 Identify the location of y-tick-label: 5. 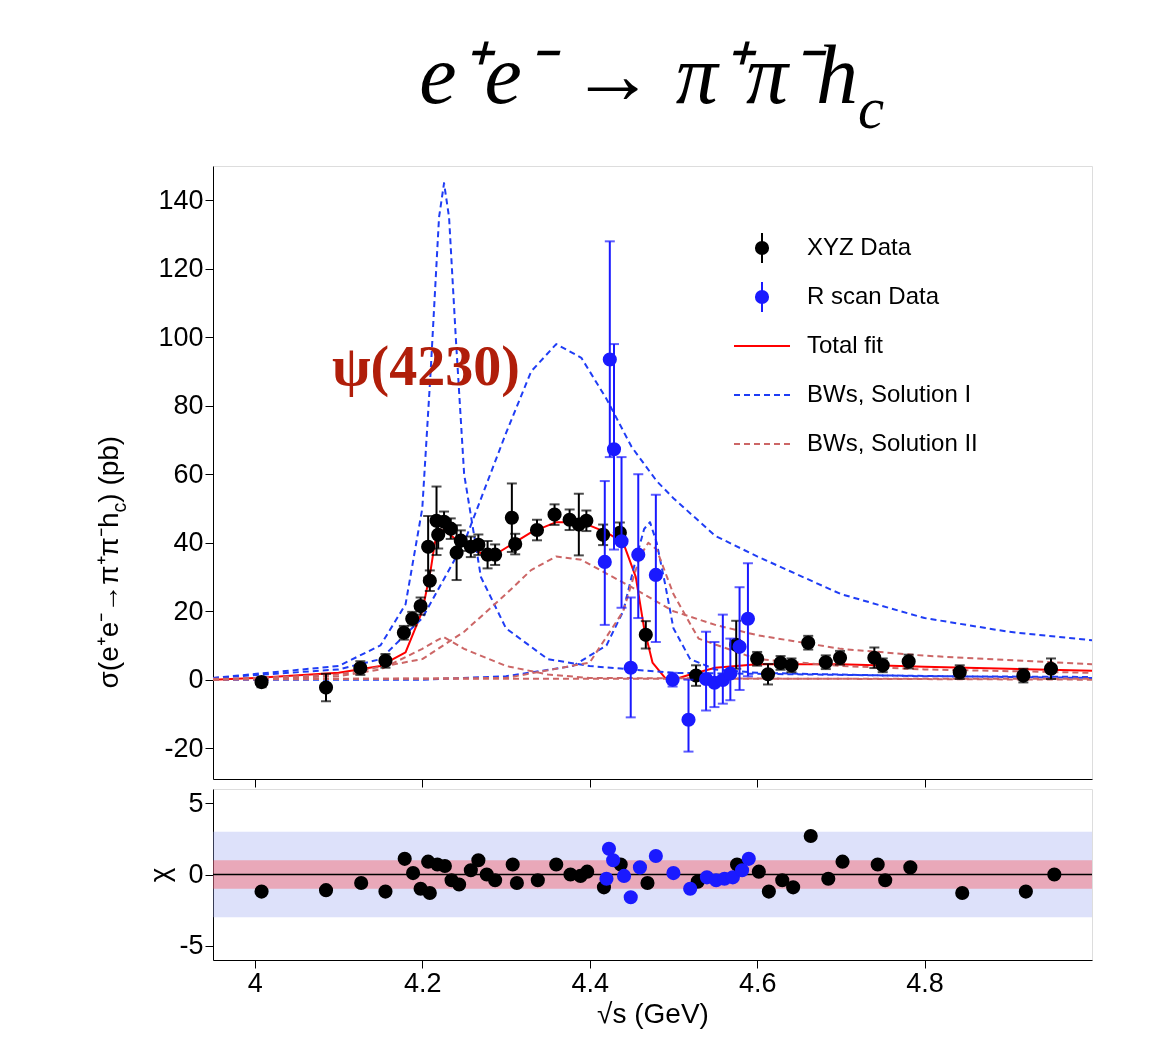
(196, 802).